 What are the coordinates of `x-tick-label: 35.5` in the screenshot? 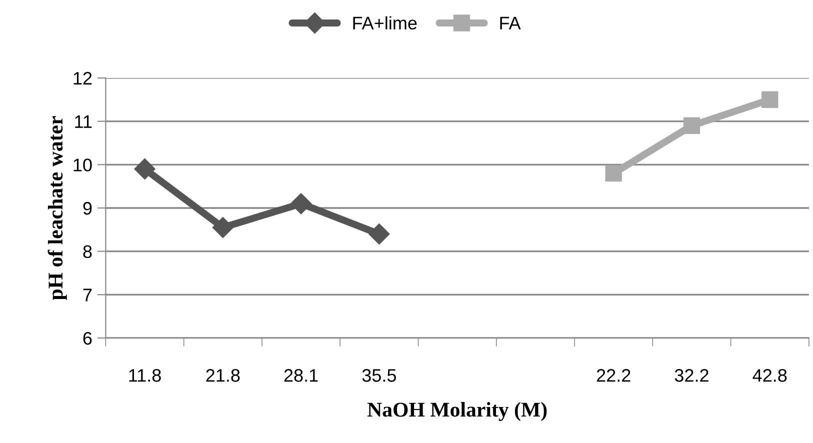 It's located at (379, 375).